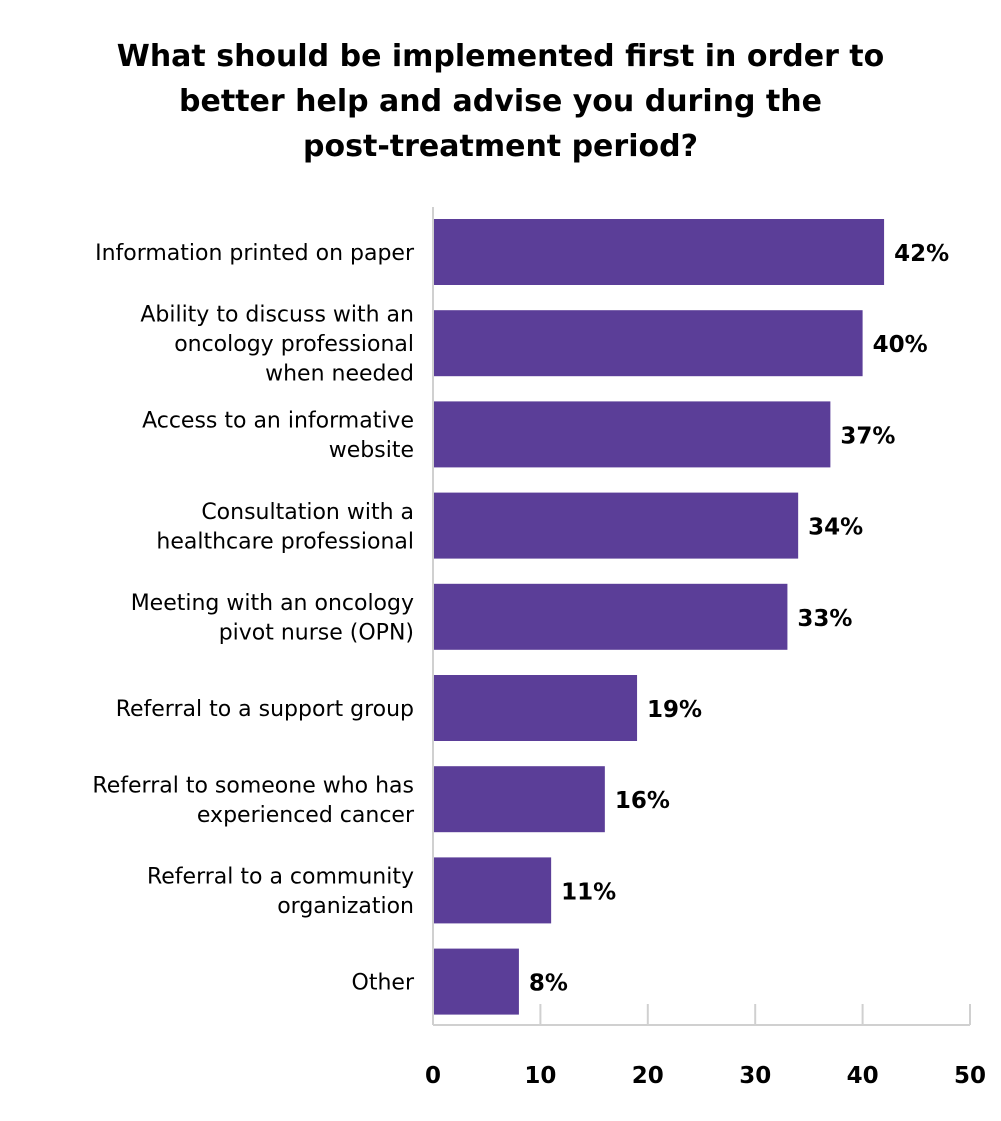 The image size is (1001, 1121). What do you see at coordinates (316, 633) in the screenshot?
I see `category-label-line: pivot nurse (OPN)` at bounding box center [316, 633].